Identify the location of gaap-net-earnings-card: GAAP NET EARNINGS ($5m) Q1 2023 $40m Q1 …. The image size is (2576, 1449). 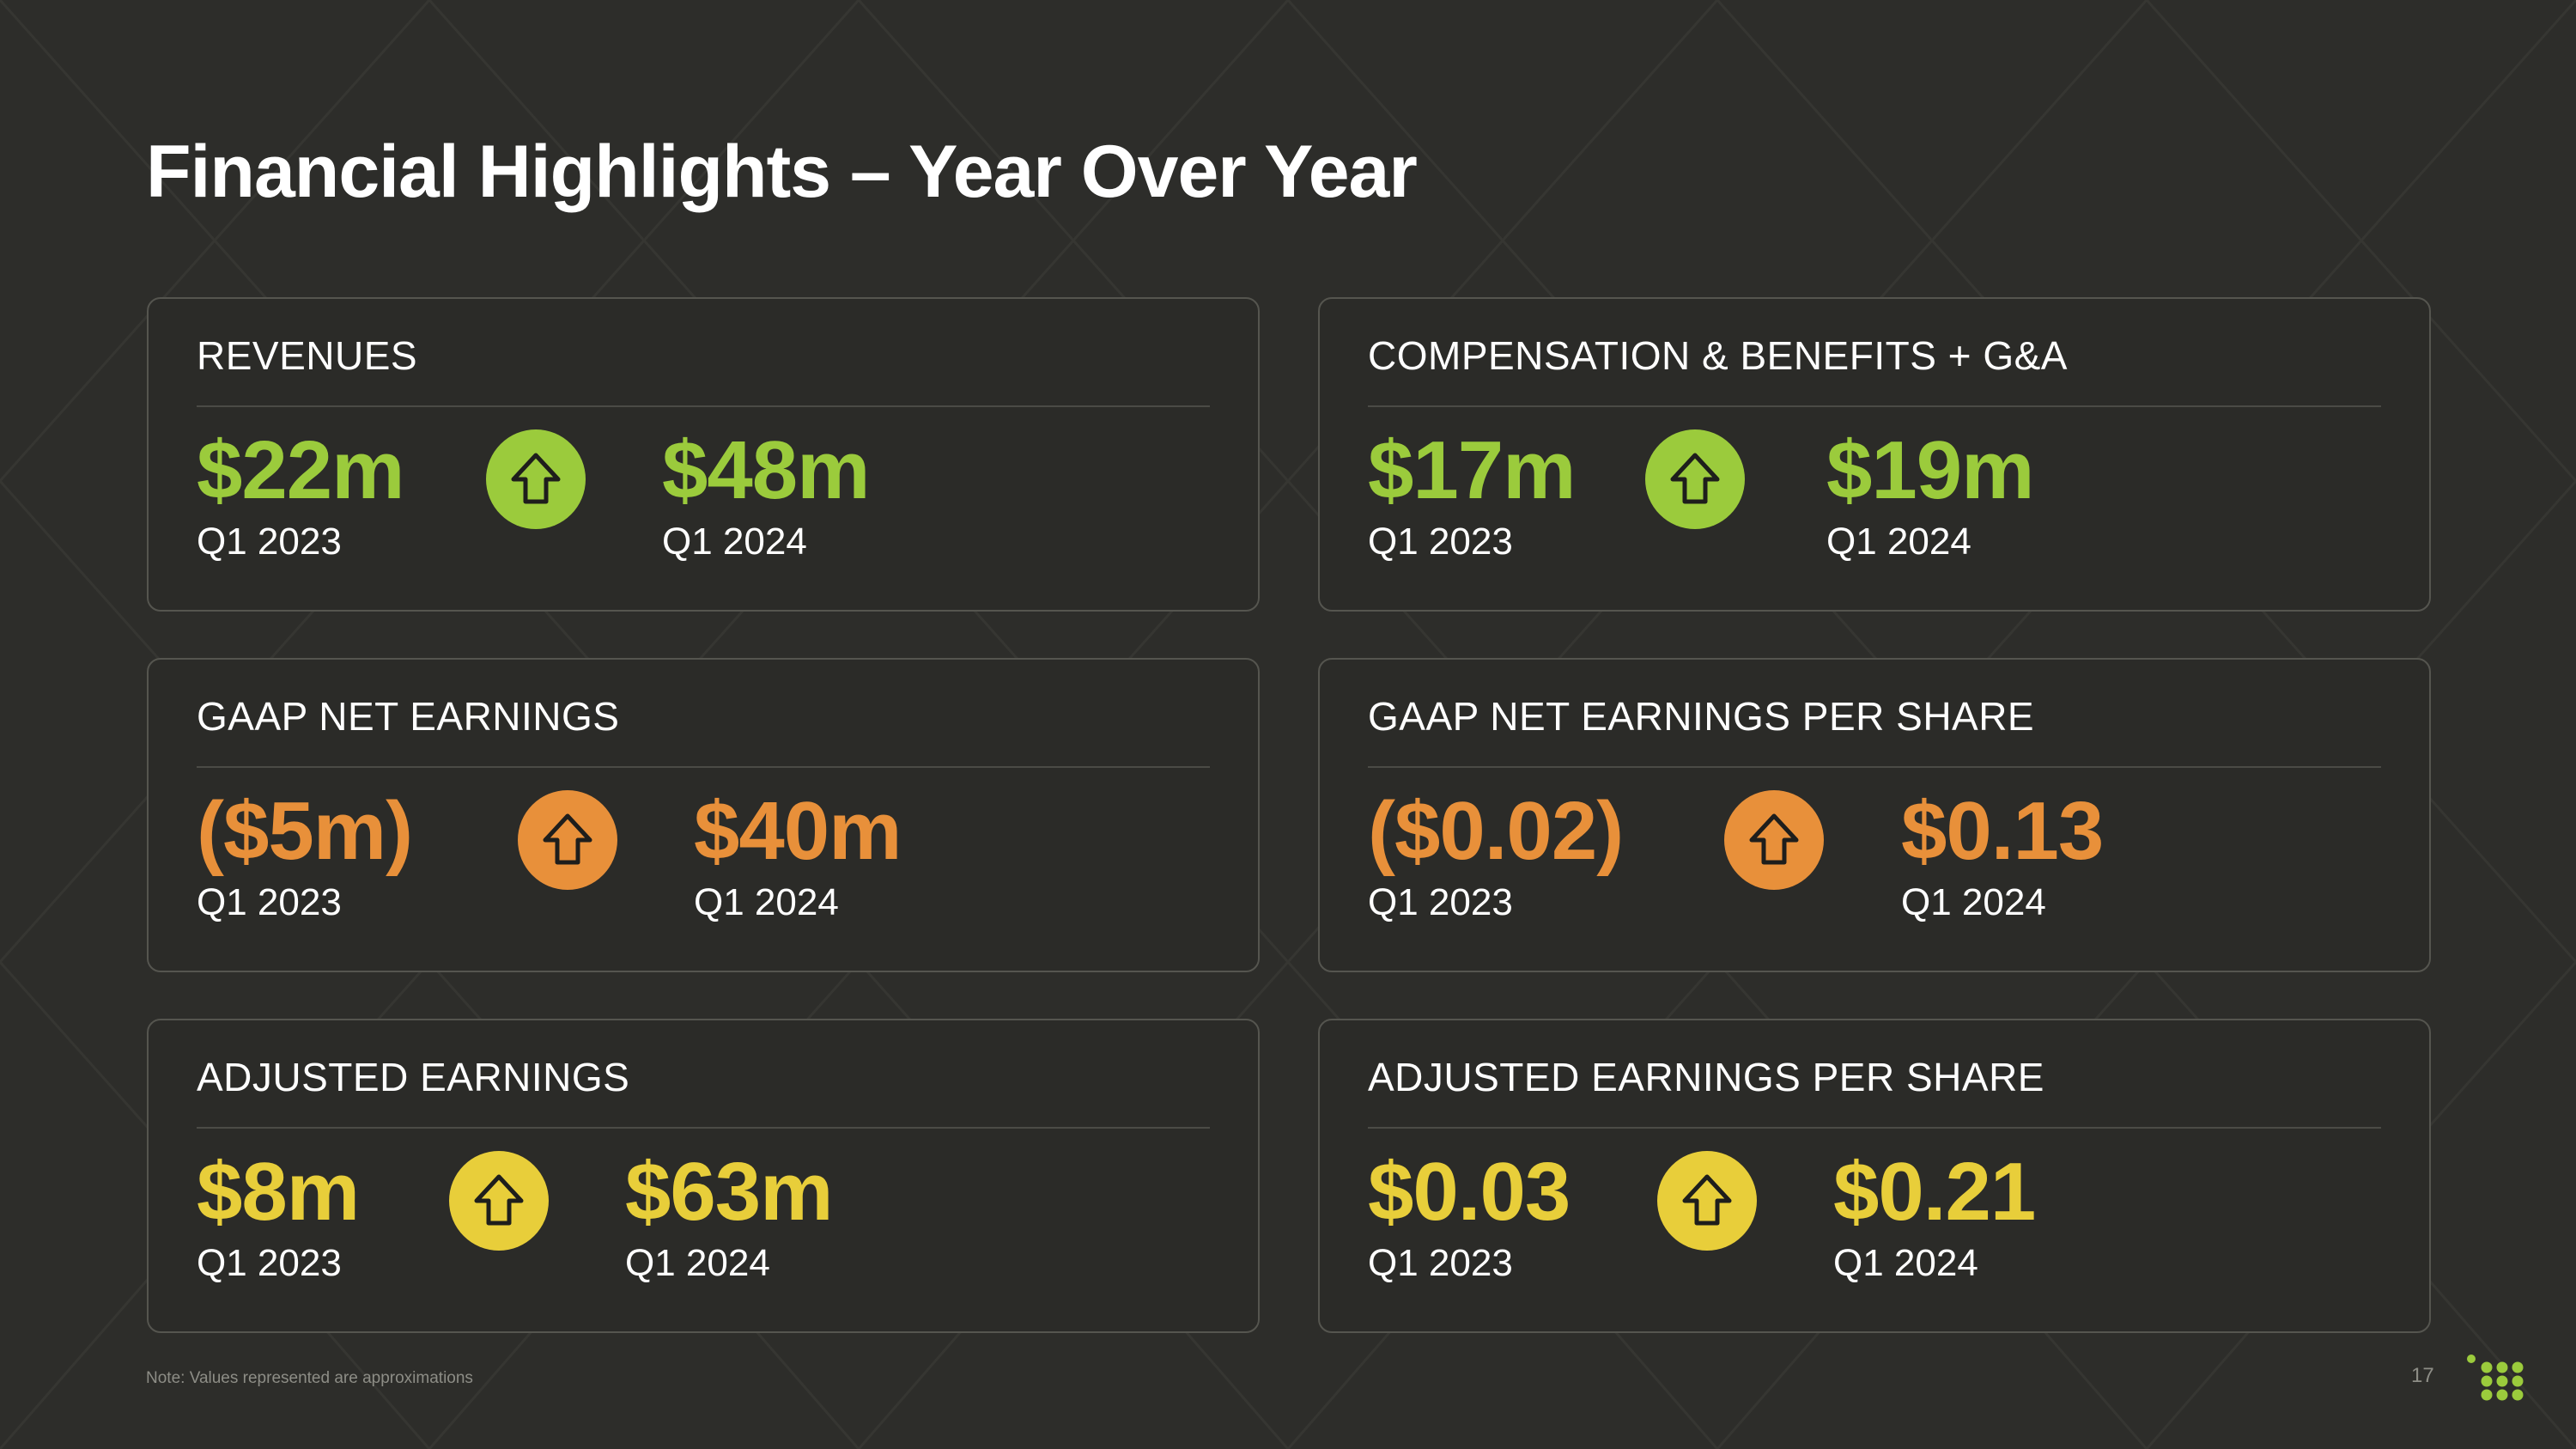
(704, 815).